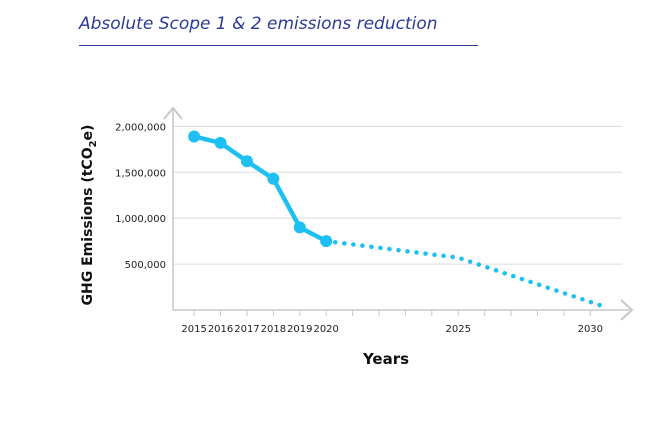 The image size is (672, 428). I want to click on actual-emissions-line, so click(260, 189).